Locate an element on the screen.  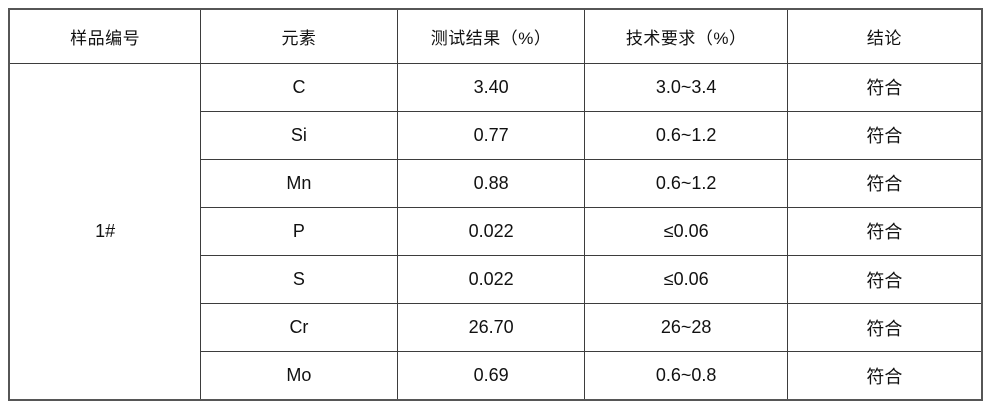
header-element: 元素 is located at coordinates (299, 36).